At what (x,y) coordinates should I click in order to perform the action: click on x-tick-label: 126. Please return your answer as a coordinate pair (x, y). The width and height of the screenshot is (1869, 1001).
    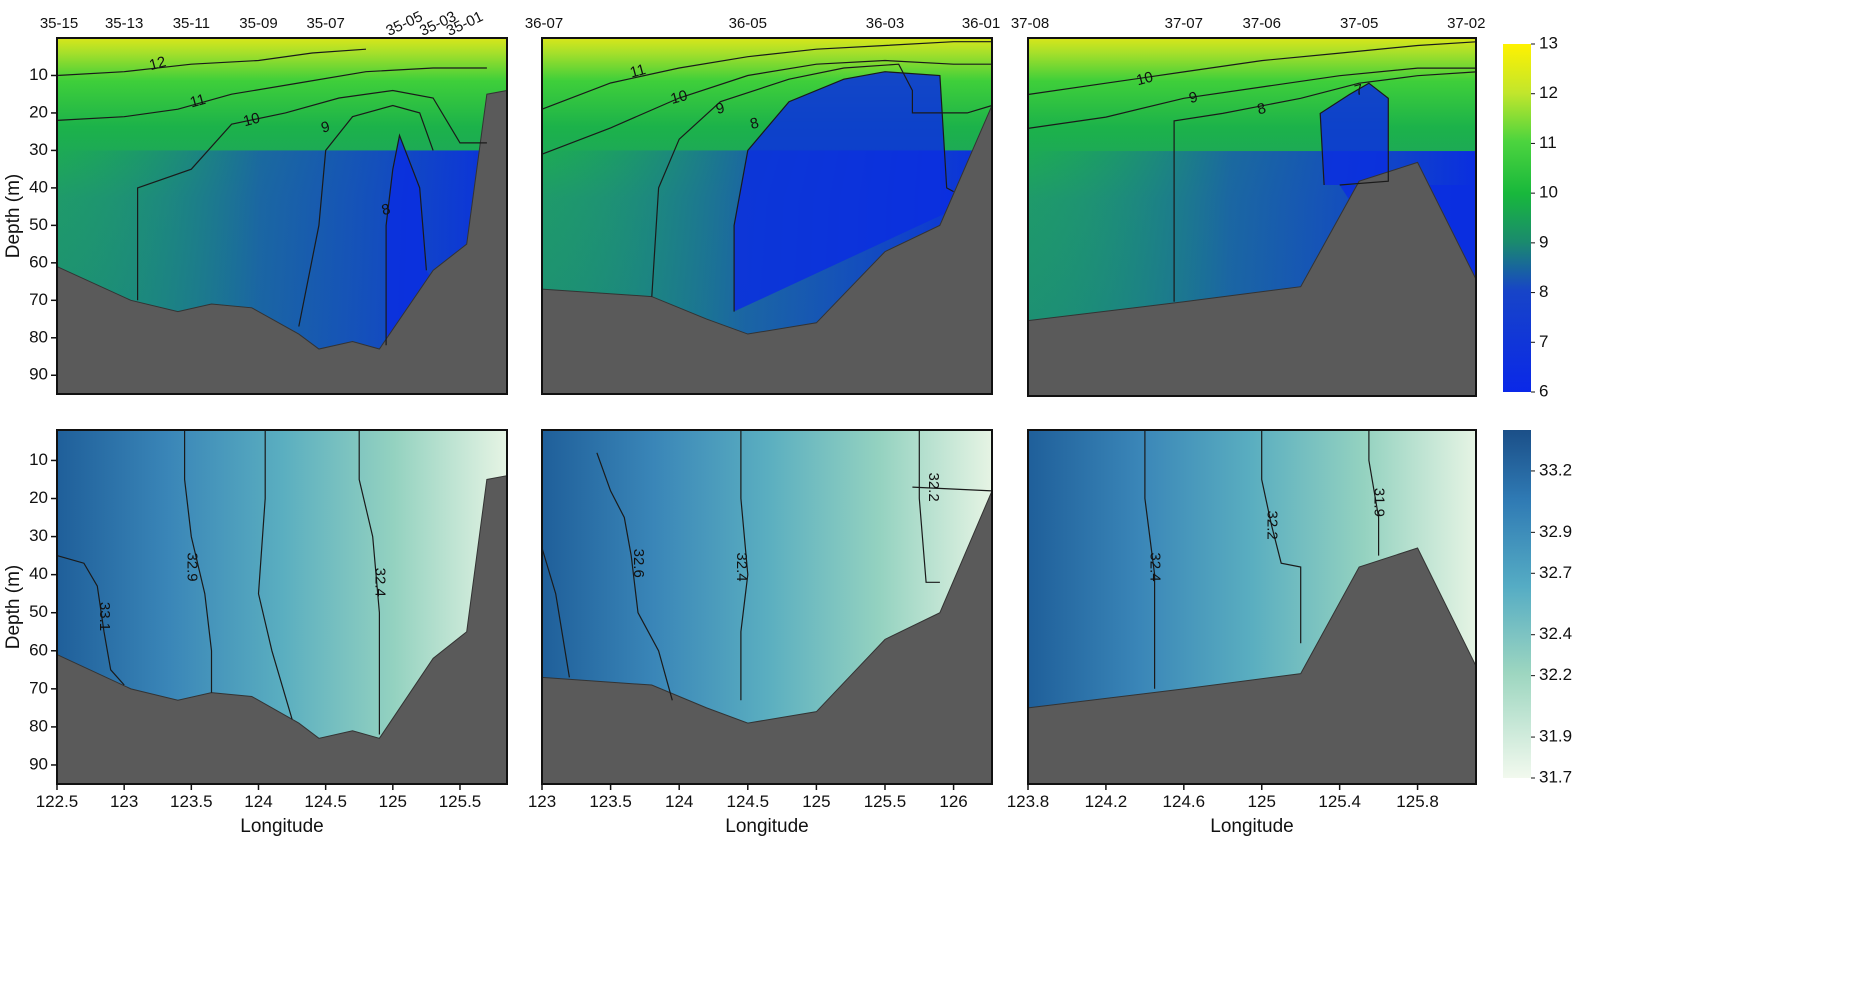
    Looking at the image, I should click on (953, 801).